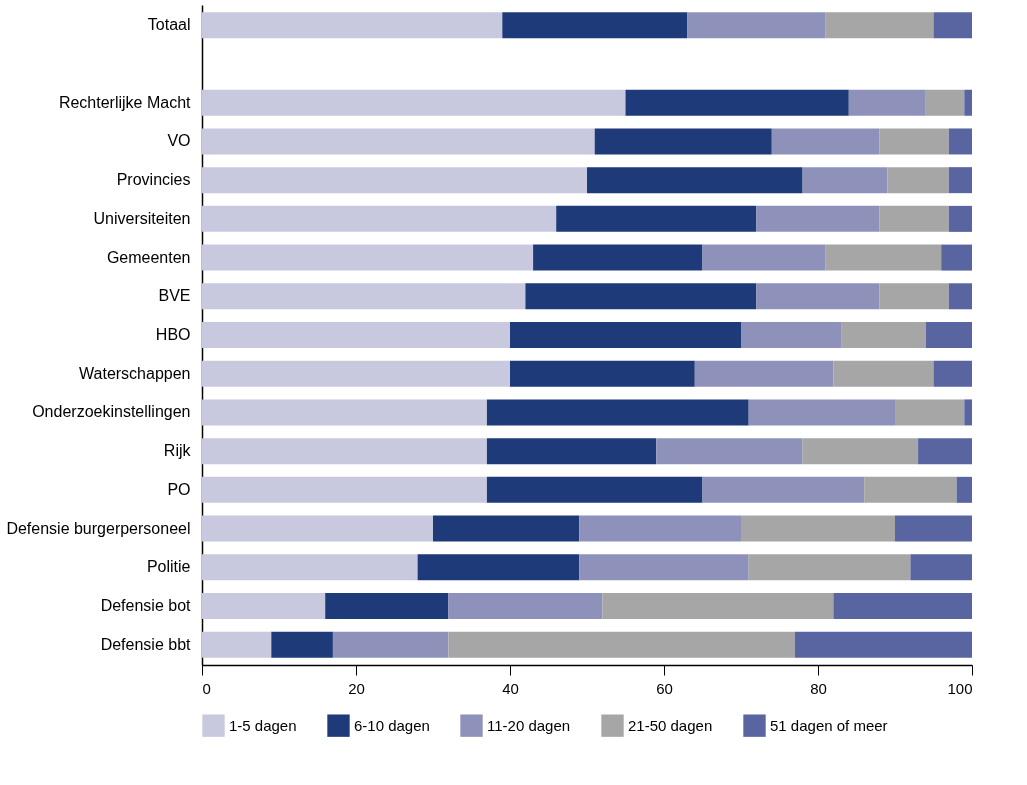 This screenshot has height=785, width=1027. Describe the element at coordinates (960, 688) in the screenshot. I see `x-tick-label: 100` at that location.